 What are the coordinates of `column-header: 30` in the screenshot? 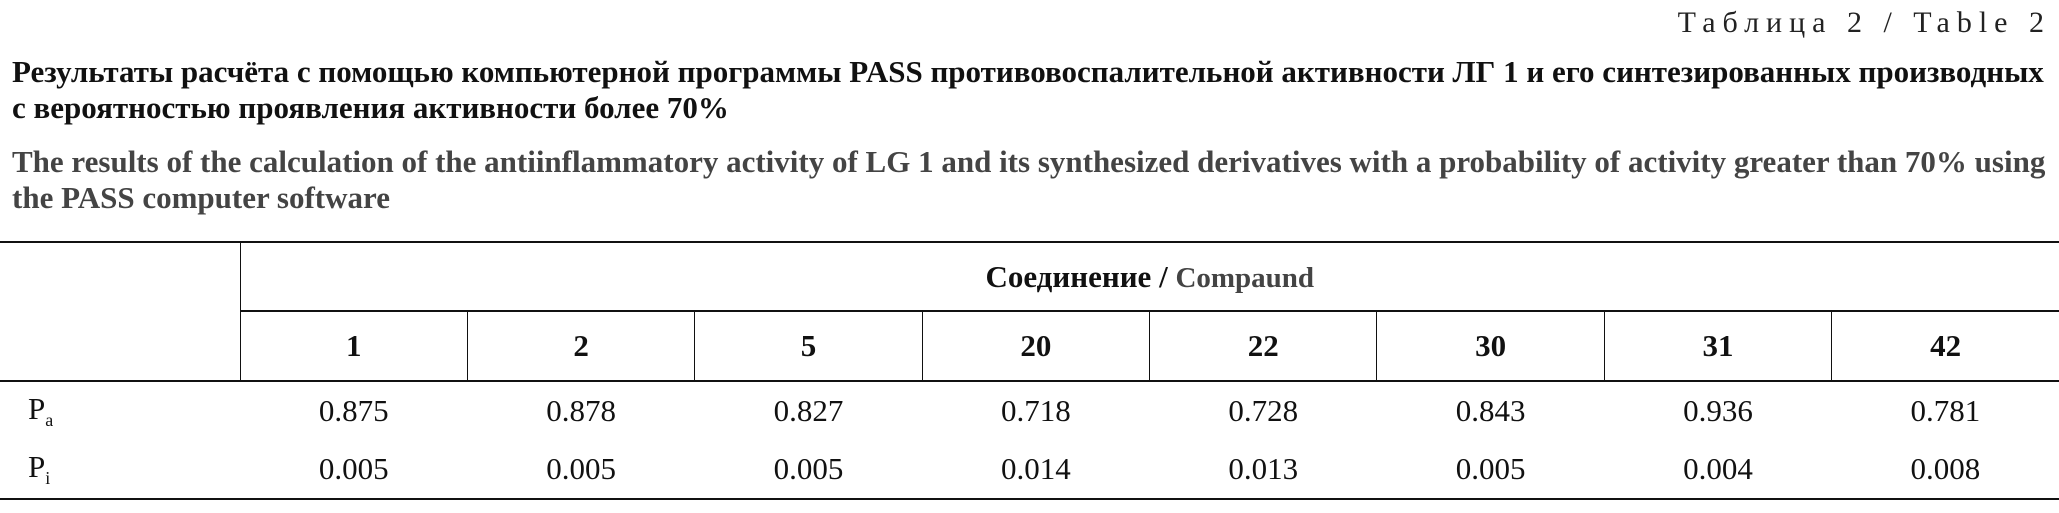 It's located at (1490, 345).